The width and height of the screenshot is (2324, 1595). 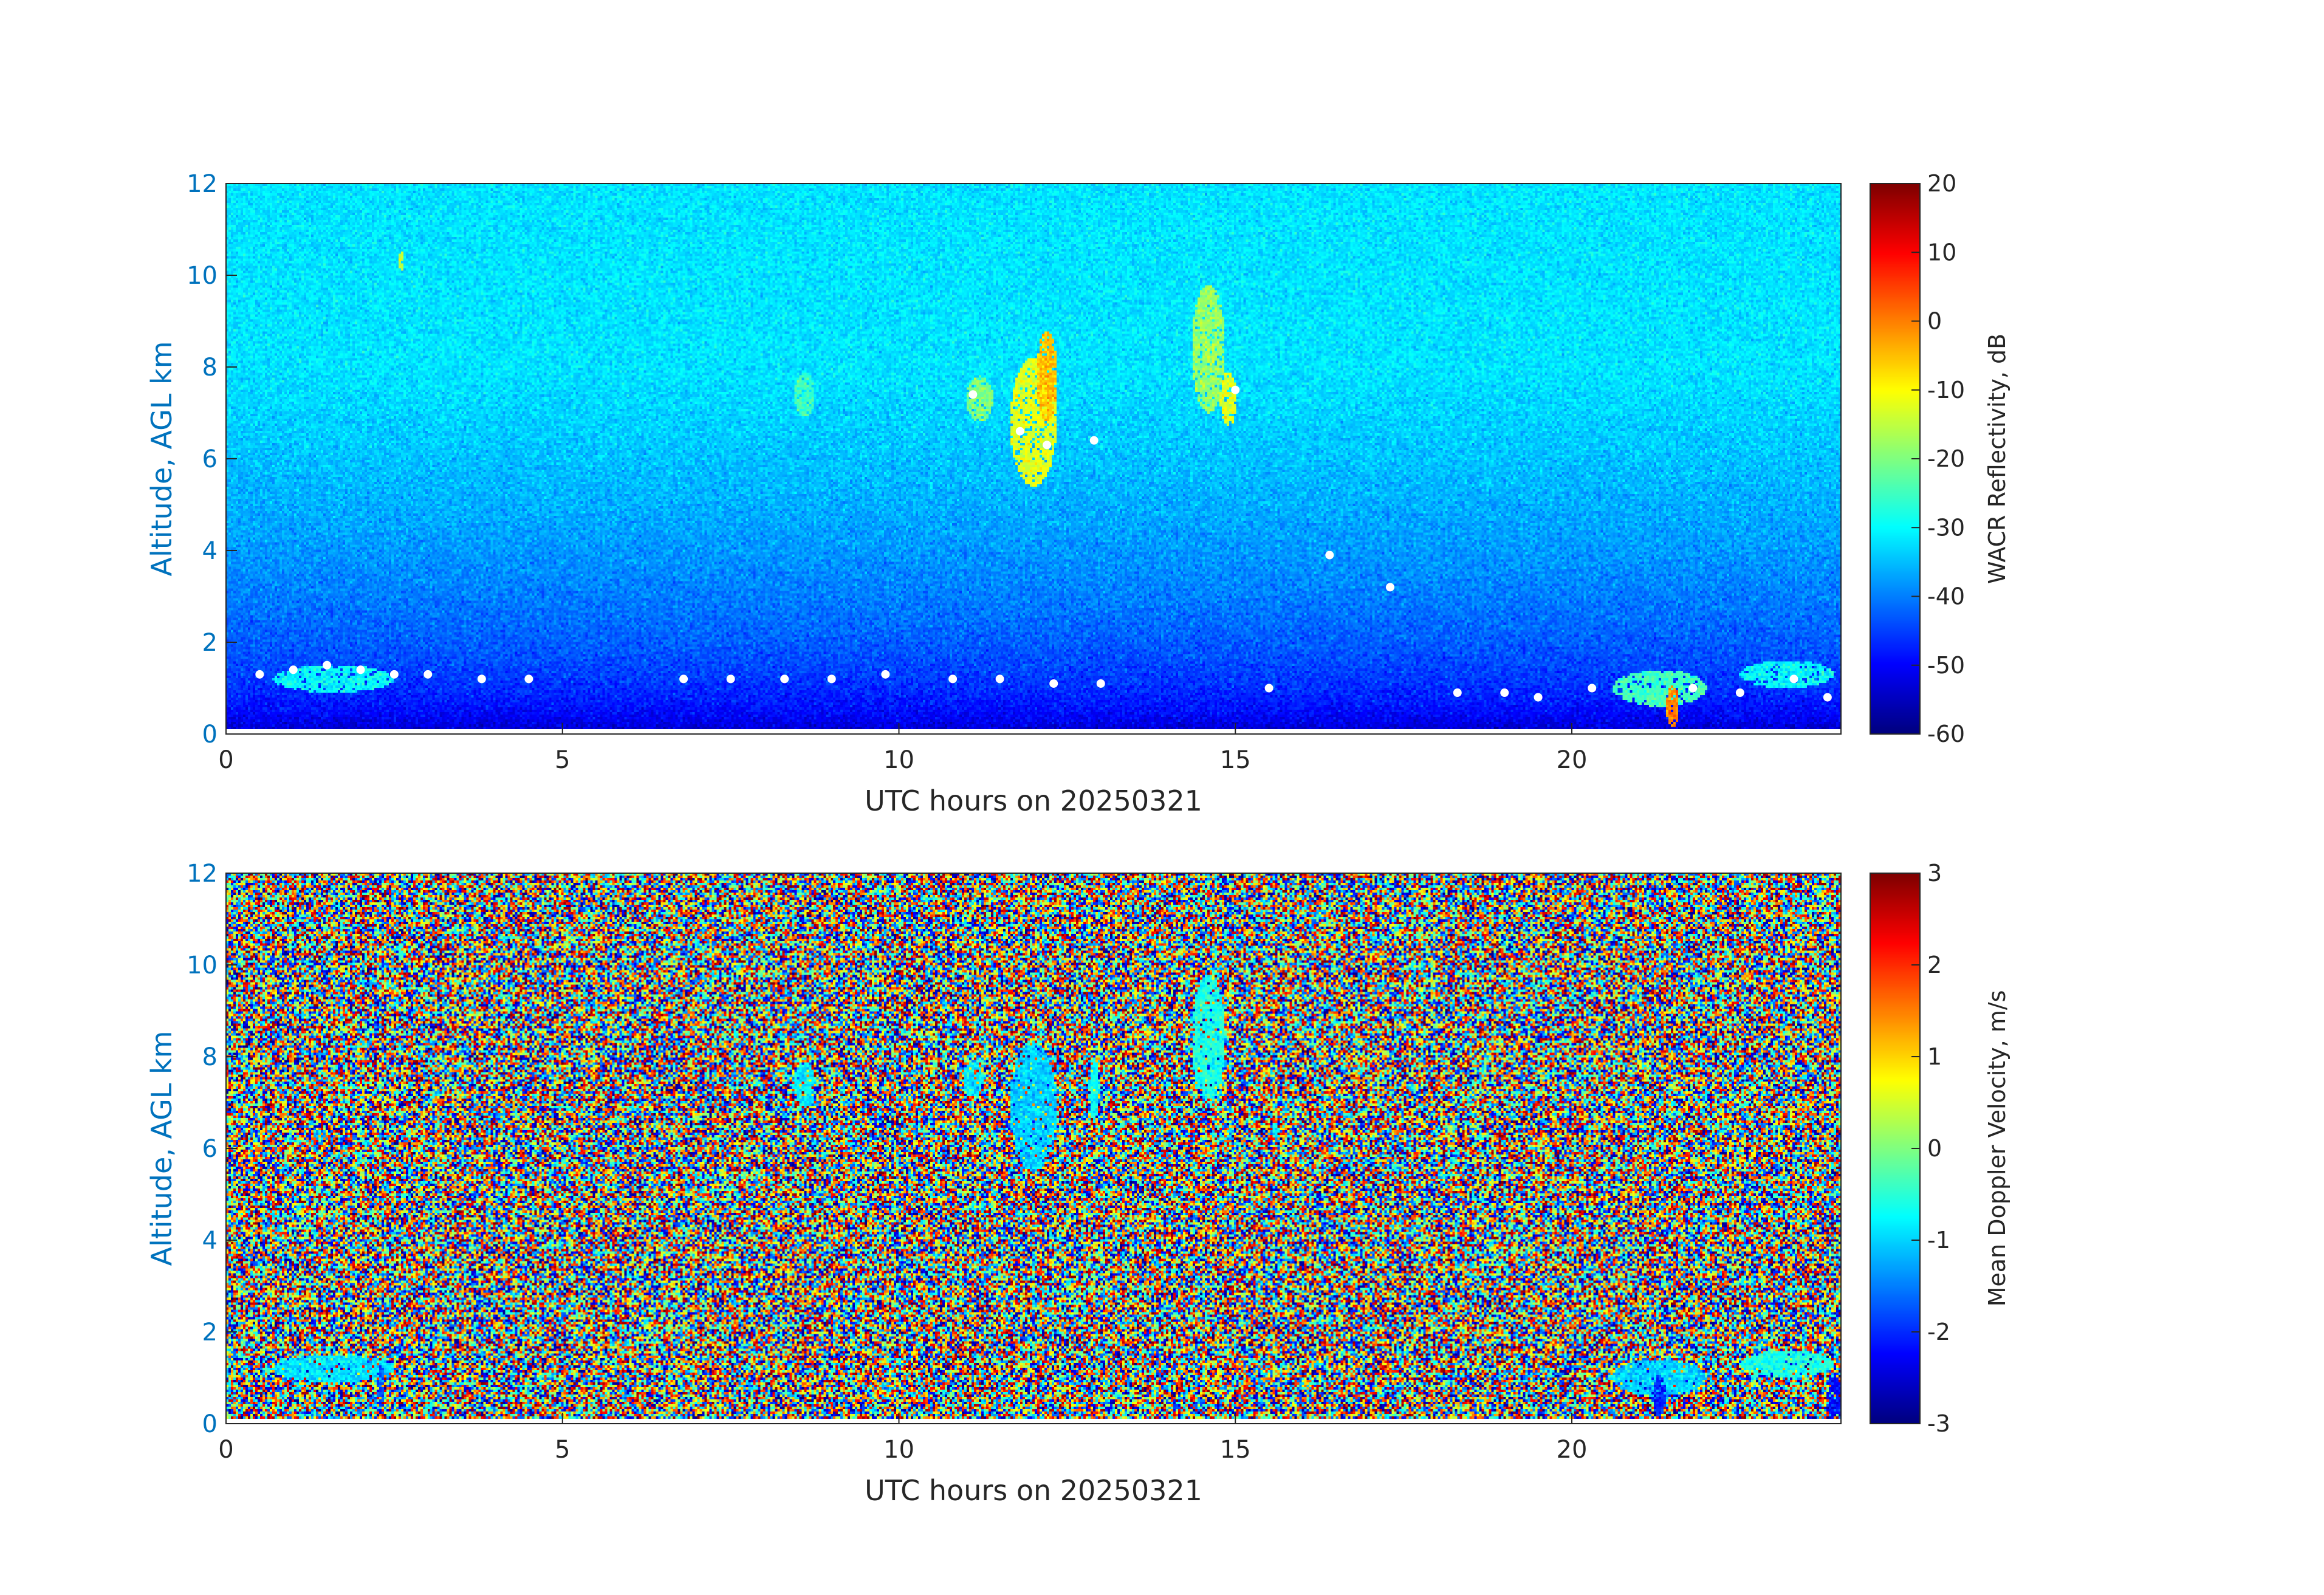 What do you see at coordinates (1946, 527) in the screenshot?
I see `colorbar-tick-label: -30` at bounding box center [1946, 527].